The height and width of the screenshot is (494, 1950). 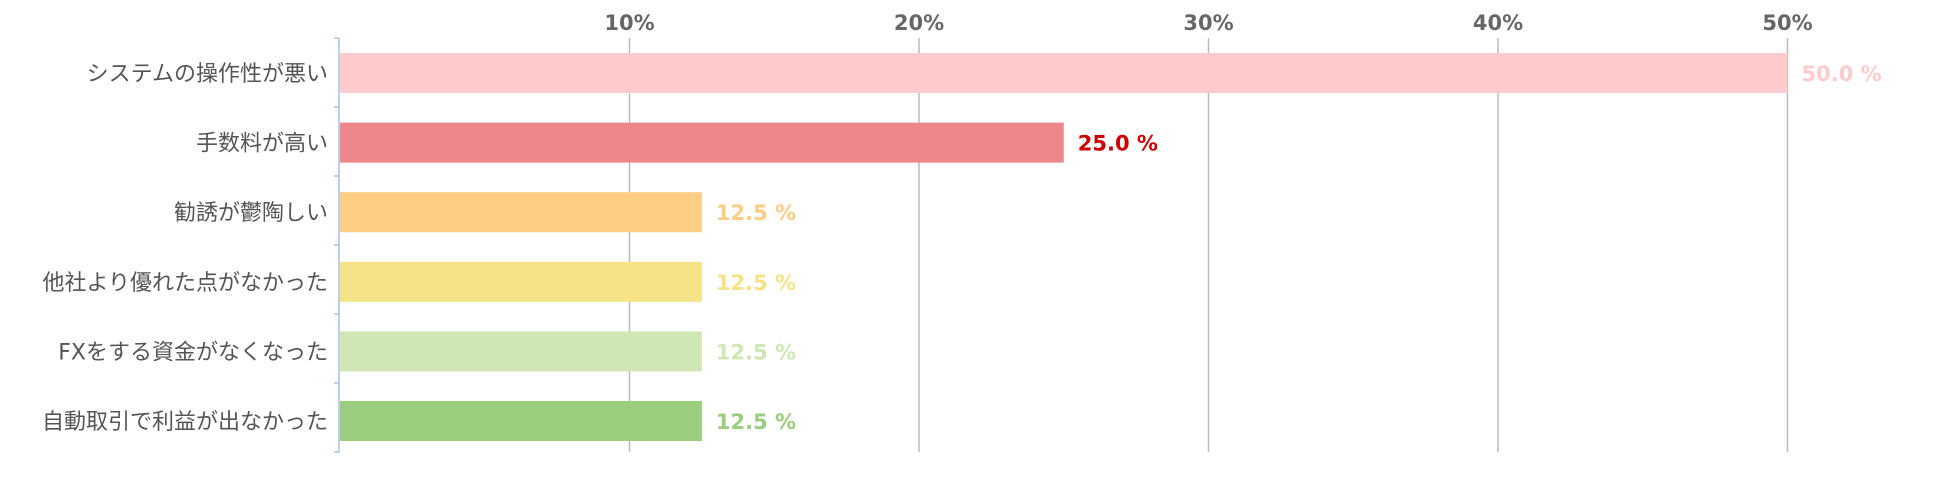 What do you see at coordinates (756, 283) in the screenshot?
I see `value-label-3: 12.5 %` at bounding box center [756, 283].